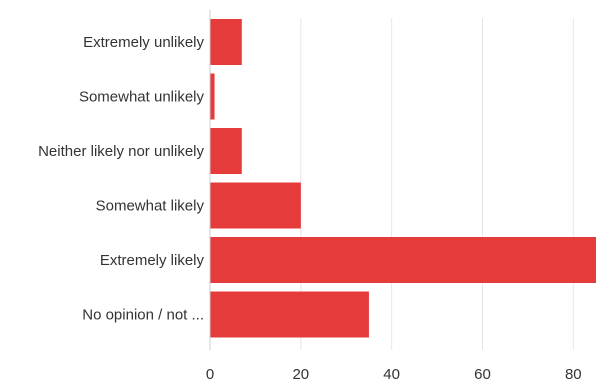 This screenshot has width=596, height=382. I want to click on x-tick-label: 0, so click(210, 374).